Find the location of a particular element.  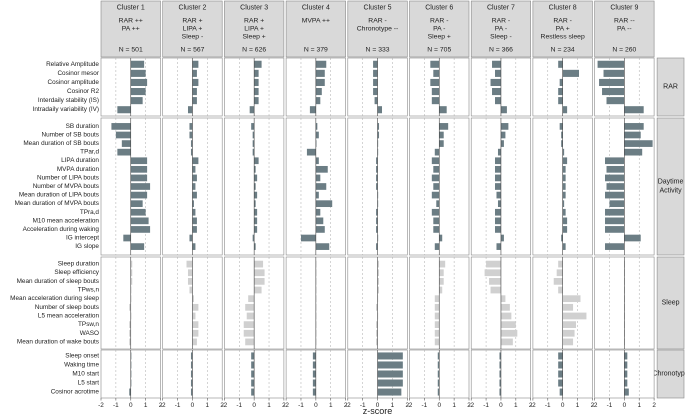

cluster-title: Cluster 6 is located at coordinates (439, 8).